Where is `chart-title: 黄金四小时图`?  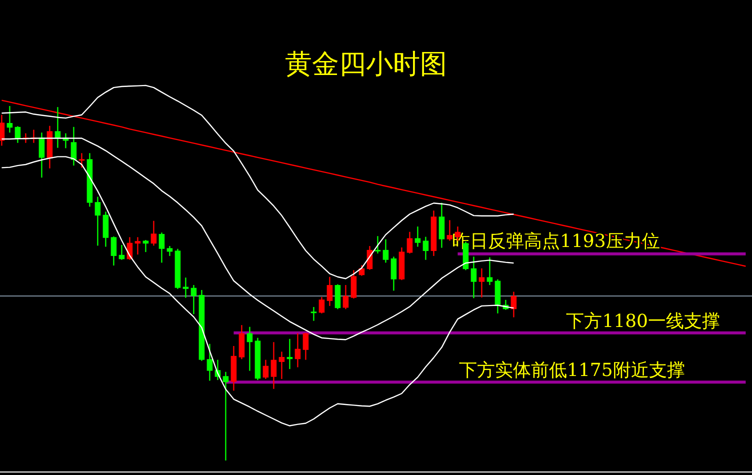
chart-title: 黄金四小时图 is located at coordinates (366, 64).